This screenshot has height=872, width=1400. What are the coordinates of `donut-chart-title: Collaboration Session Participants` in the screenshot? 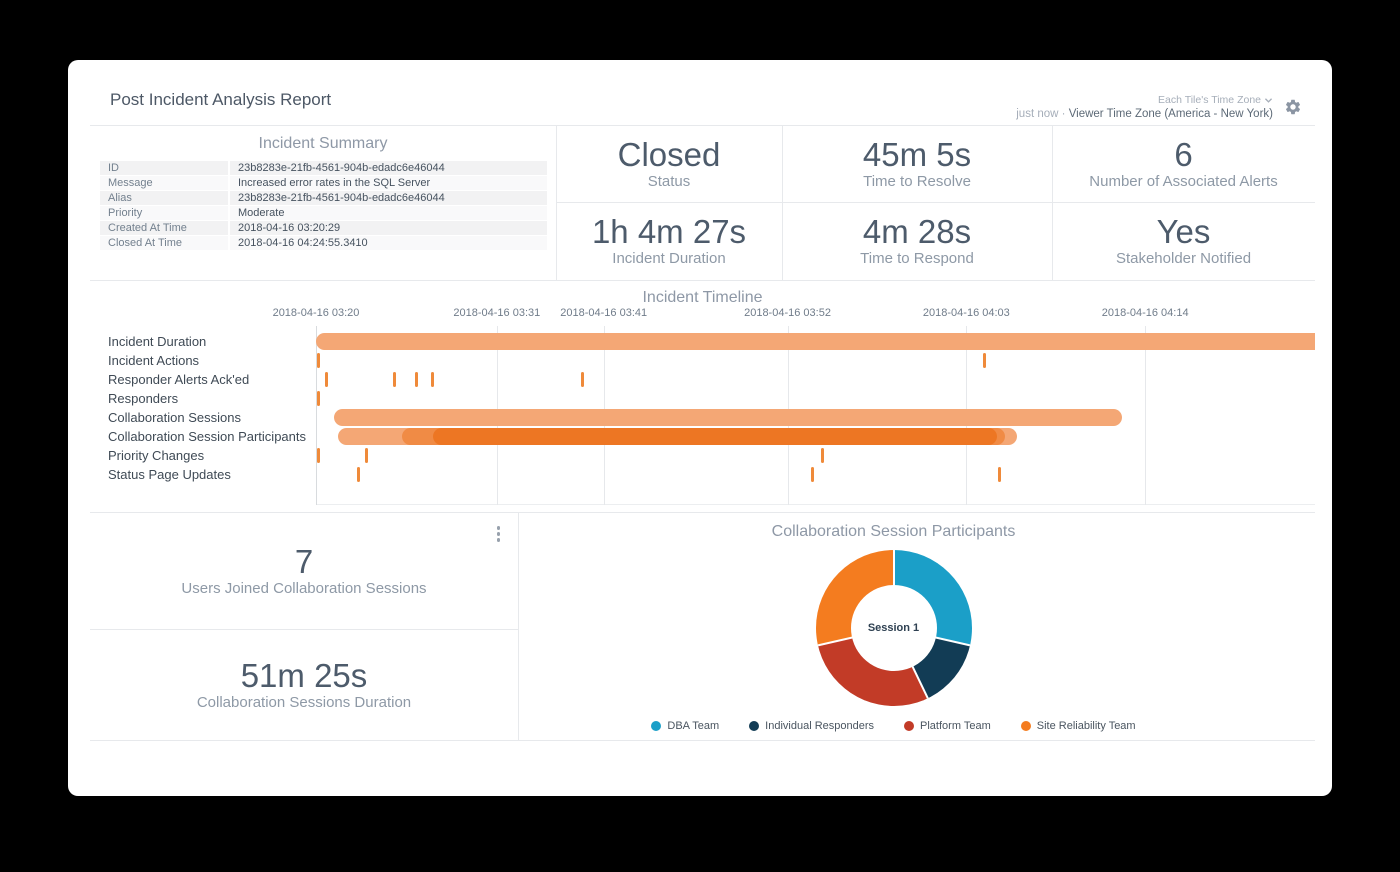 It's located at (893, 531).